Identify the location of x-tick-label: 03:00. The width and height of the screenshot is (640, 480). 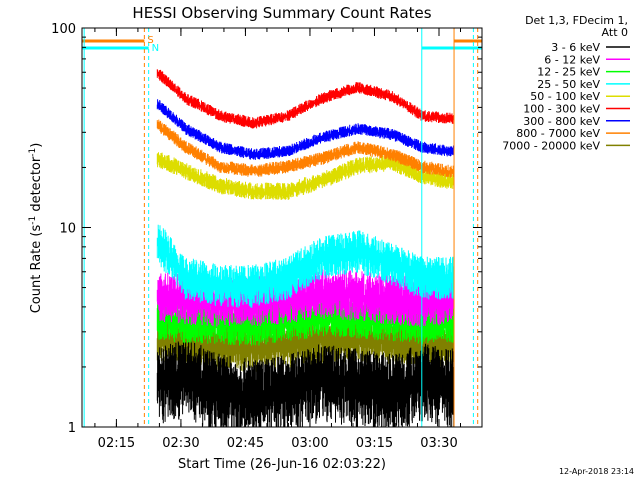
(309, 443).